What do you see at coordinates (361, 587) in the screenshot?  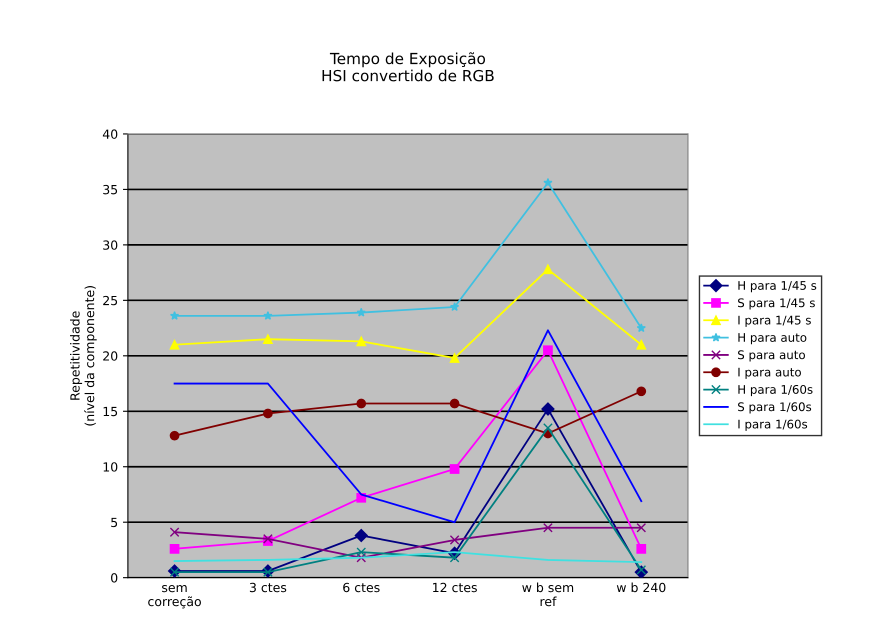 I see `x-tick-label: 6 ctes` at bounding box center [361, 587].